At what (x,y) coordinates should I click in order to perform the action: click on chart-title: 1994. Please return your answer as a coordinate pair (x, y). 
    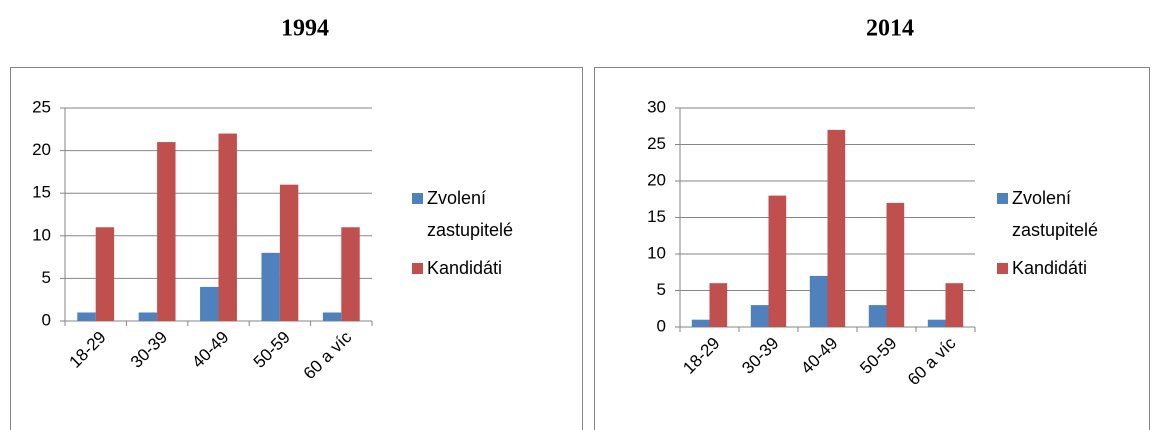
    Looking at the image, I should click on (305, 29).